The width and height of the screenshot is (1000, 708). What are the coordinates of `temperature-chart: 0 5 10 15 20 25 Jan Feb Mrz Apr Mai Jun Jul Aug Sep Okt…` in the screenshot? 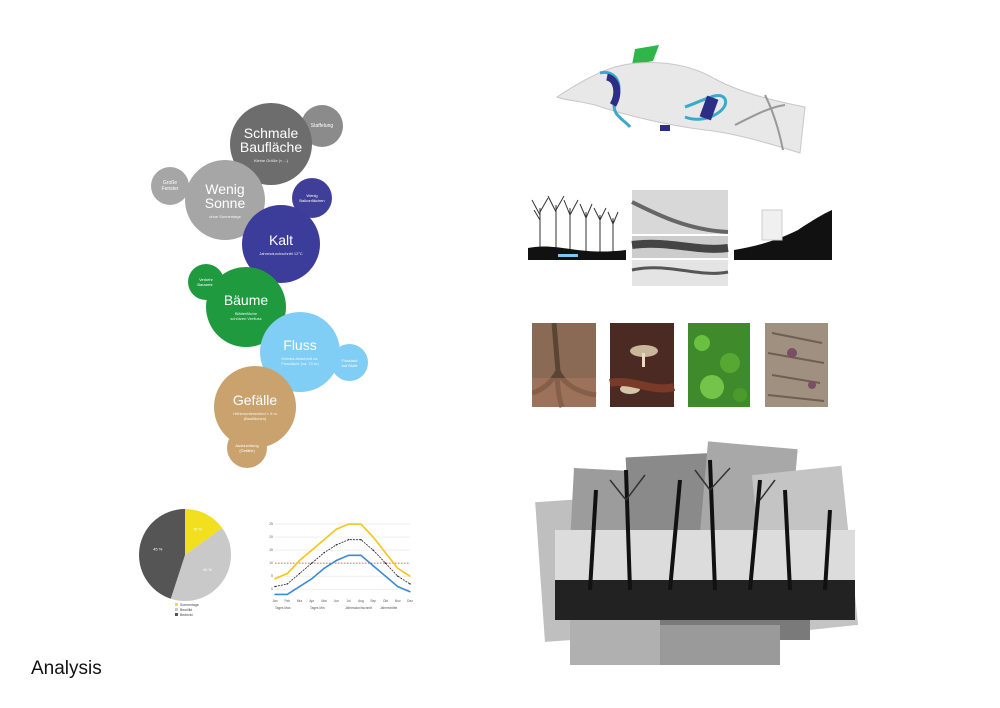 It's located at (341, 566).